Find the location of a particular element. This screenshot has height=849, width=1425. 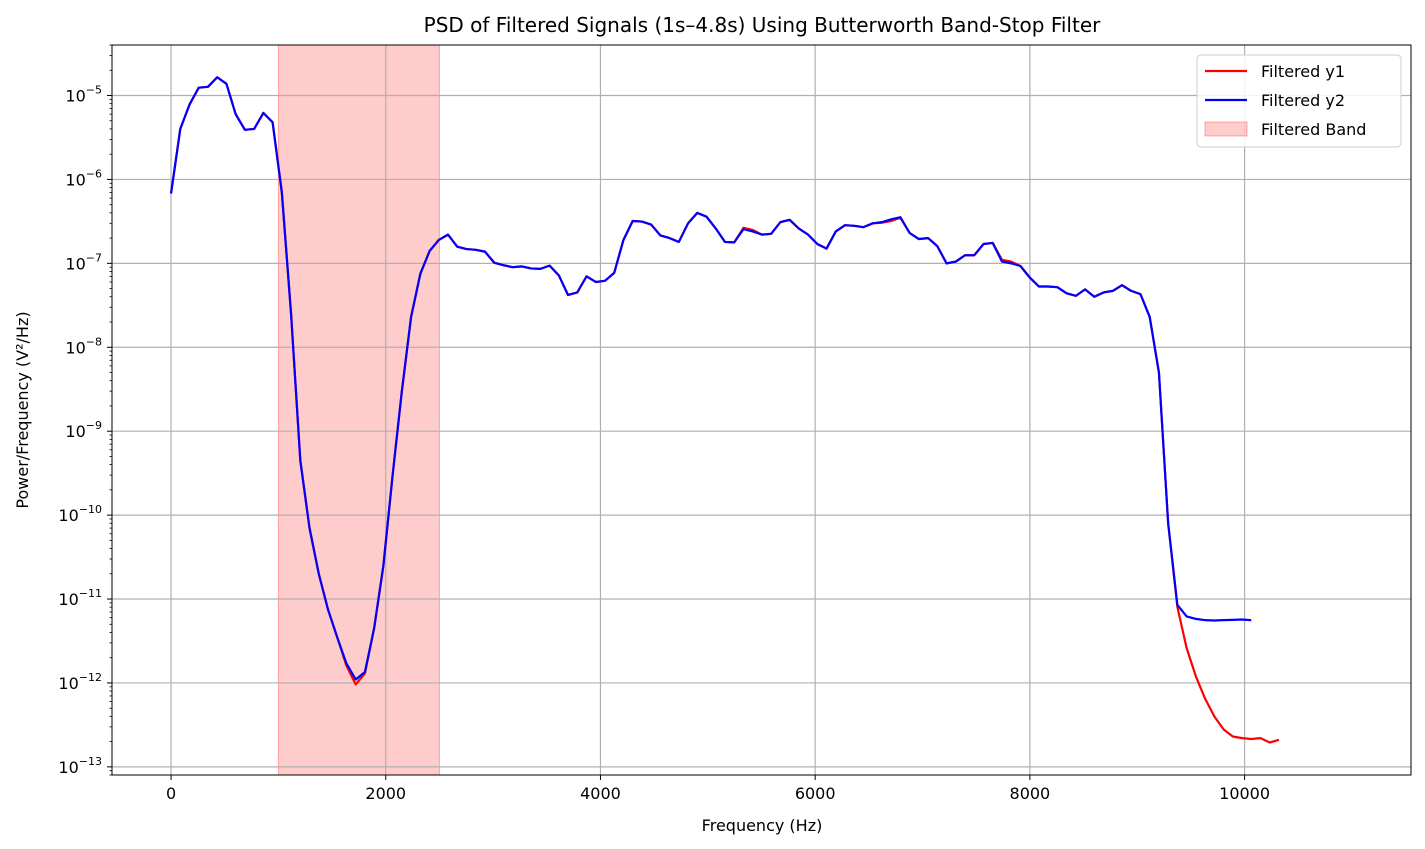

band-layer is located at coordinates (358, 410).